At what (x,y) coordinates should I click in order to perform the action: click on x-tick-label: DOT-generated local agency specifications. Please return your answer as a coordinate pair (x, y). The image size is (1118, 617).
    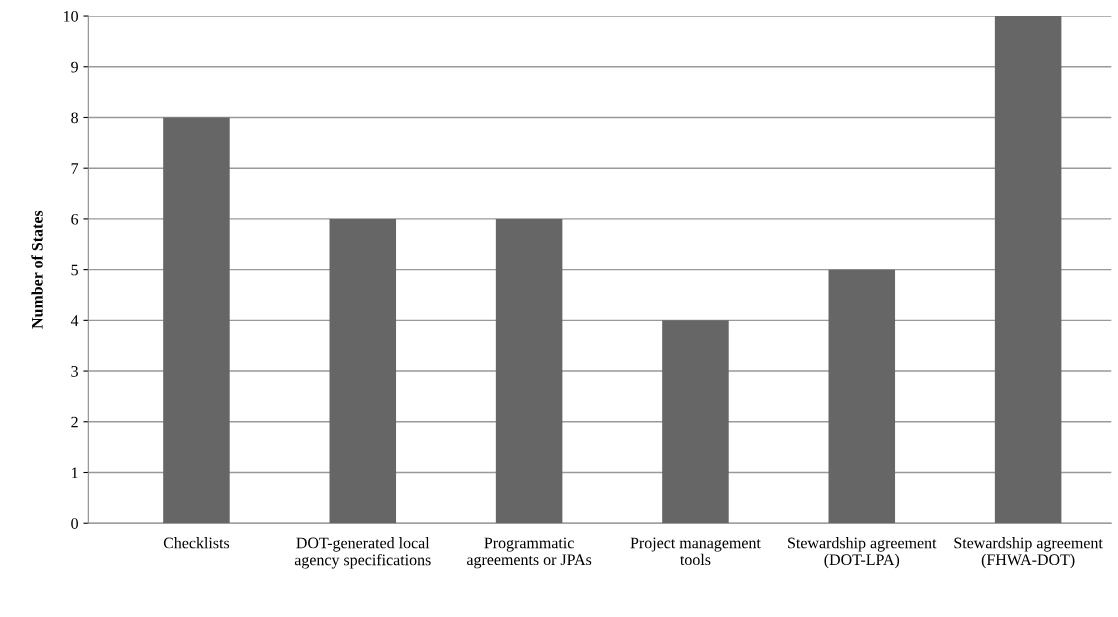
    Looking at the image, I should click on (362, 553).